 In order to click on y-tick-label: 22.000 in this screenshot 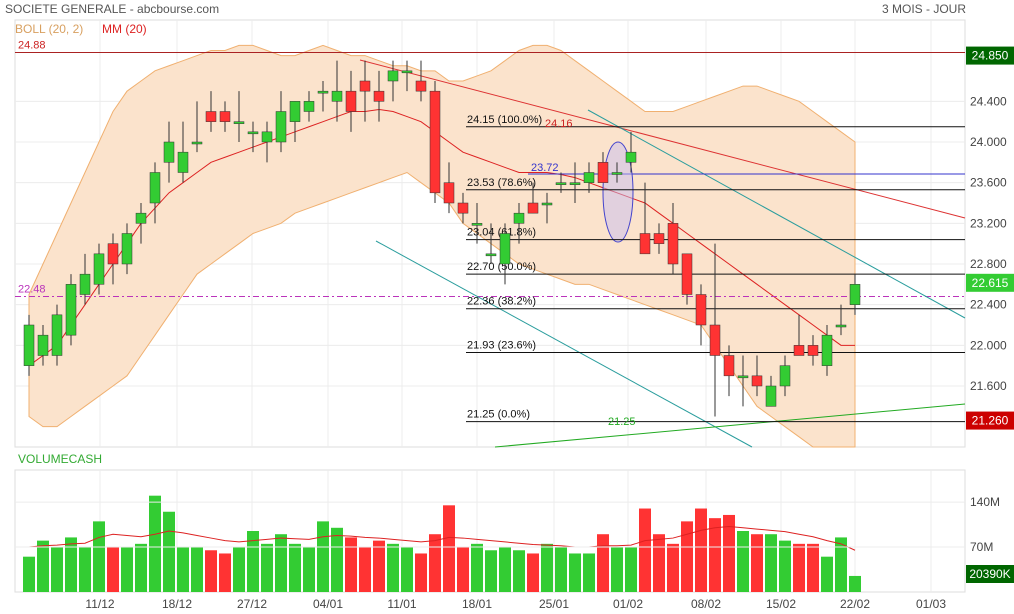, I will do `click(988, 345)`.